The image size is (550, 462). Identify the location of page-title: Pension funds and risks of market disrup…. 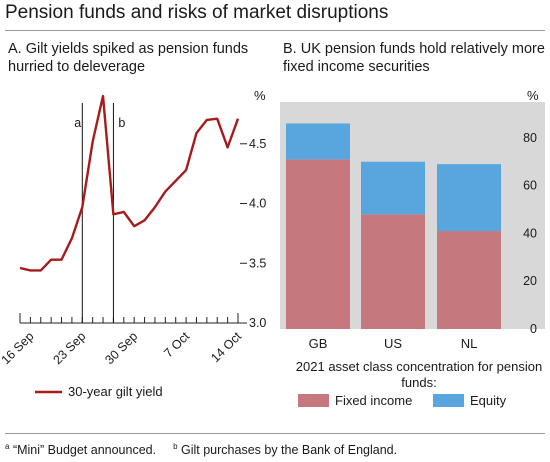
(197, 12).